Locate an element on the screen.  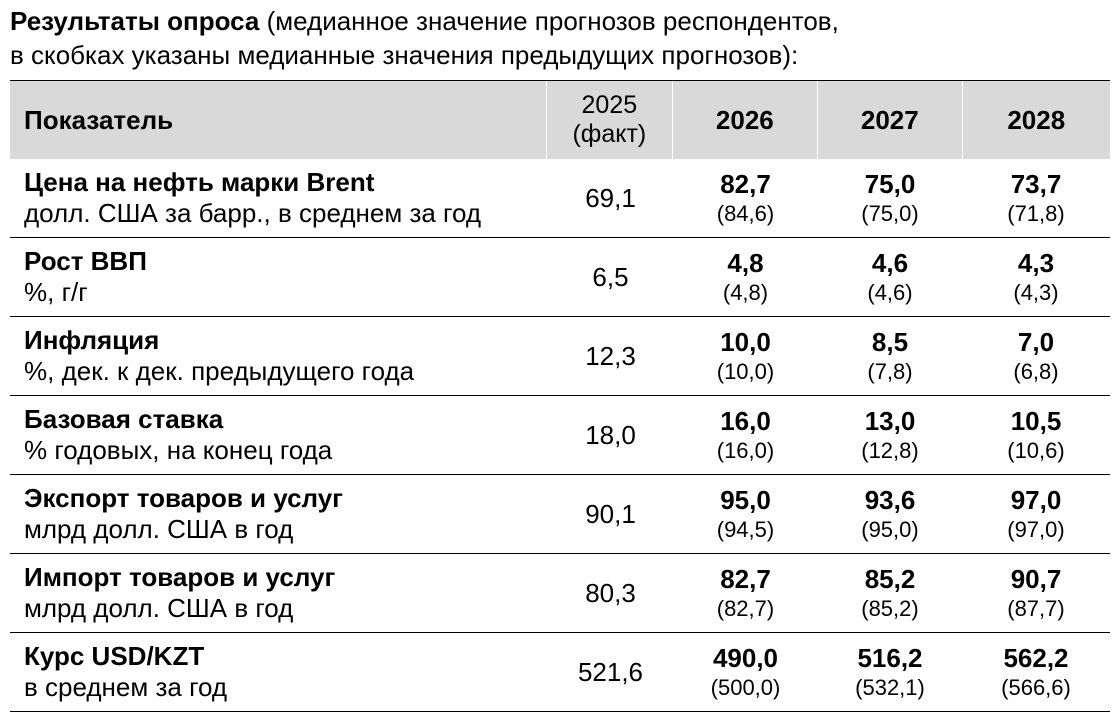
row-title: Курс USD/KZT is located at coordinates (114, 656).